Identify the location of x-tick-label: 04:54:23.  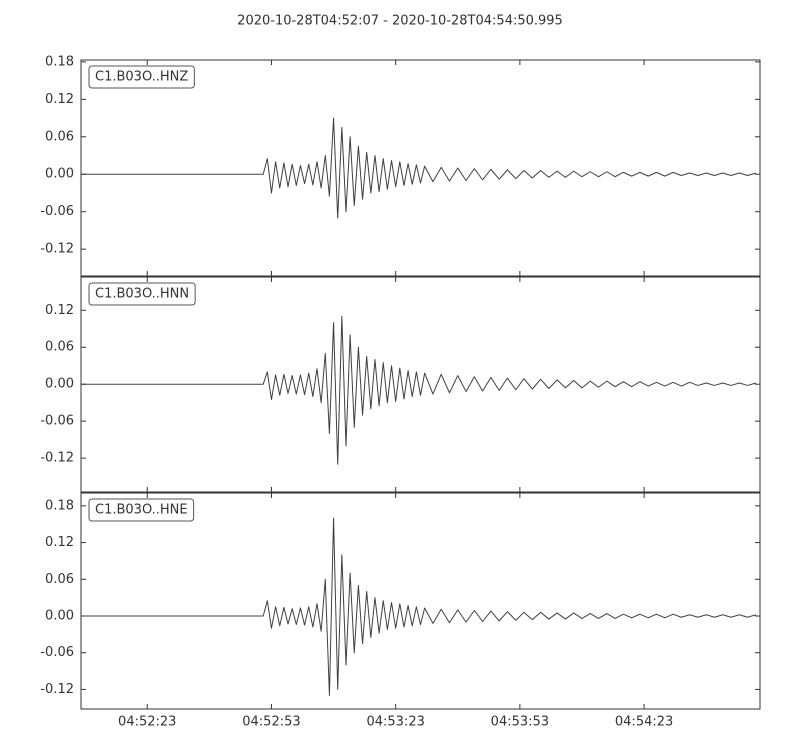
(644, 722).